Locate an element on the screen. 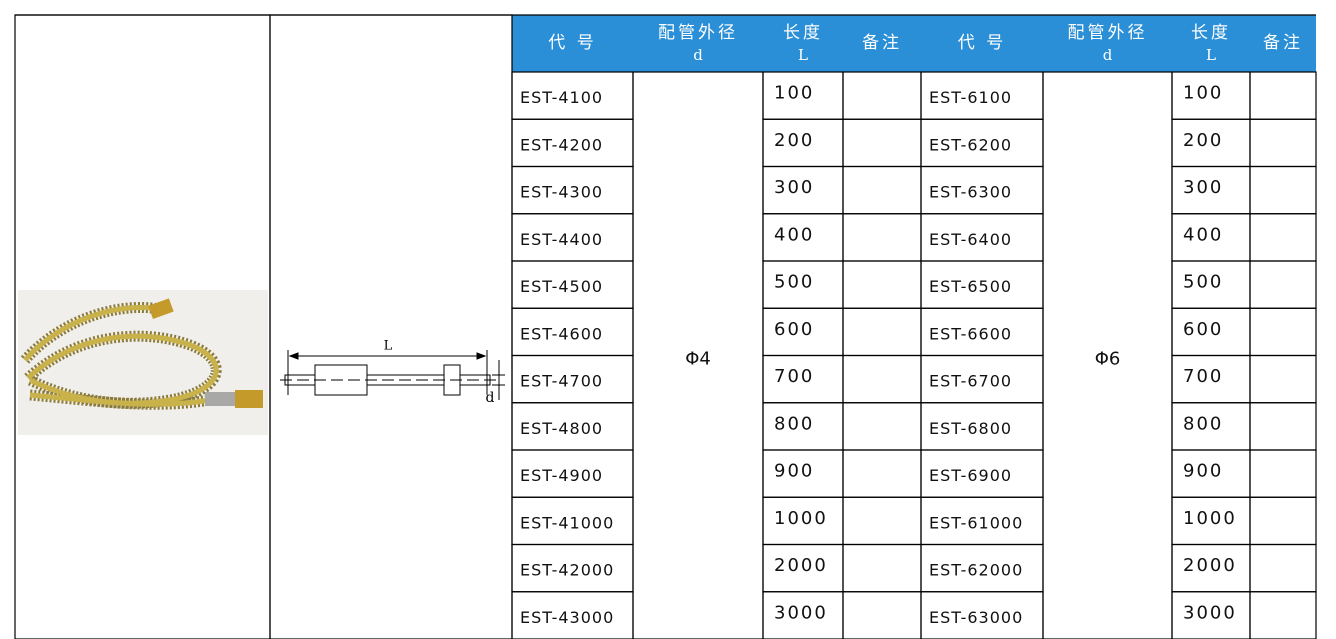 This screenshot has height=639, width=1336. code: EST-6800 is located at coordinates (970, 428).